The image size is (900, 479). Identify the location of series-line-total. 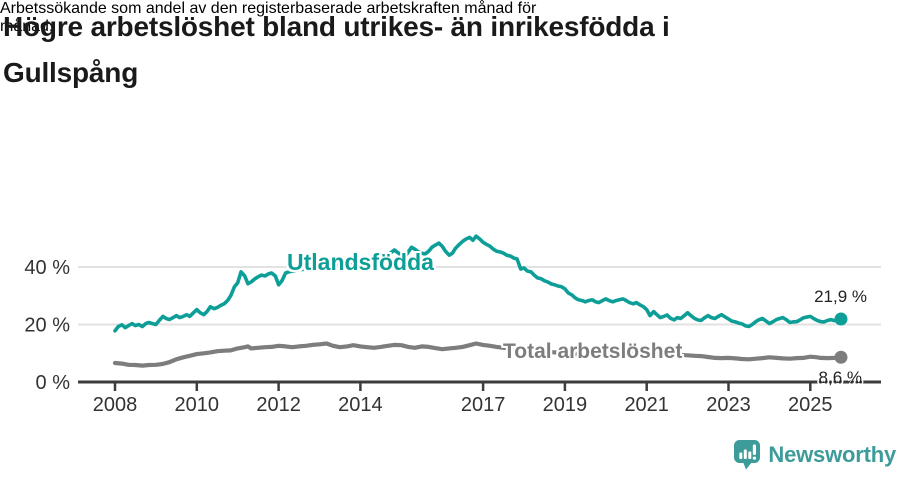
(478, 354).